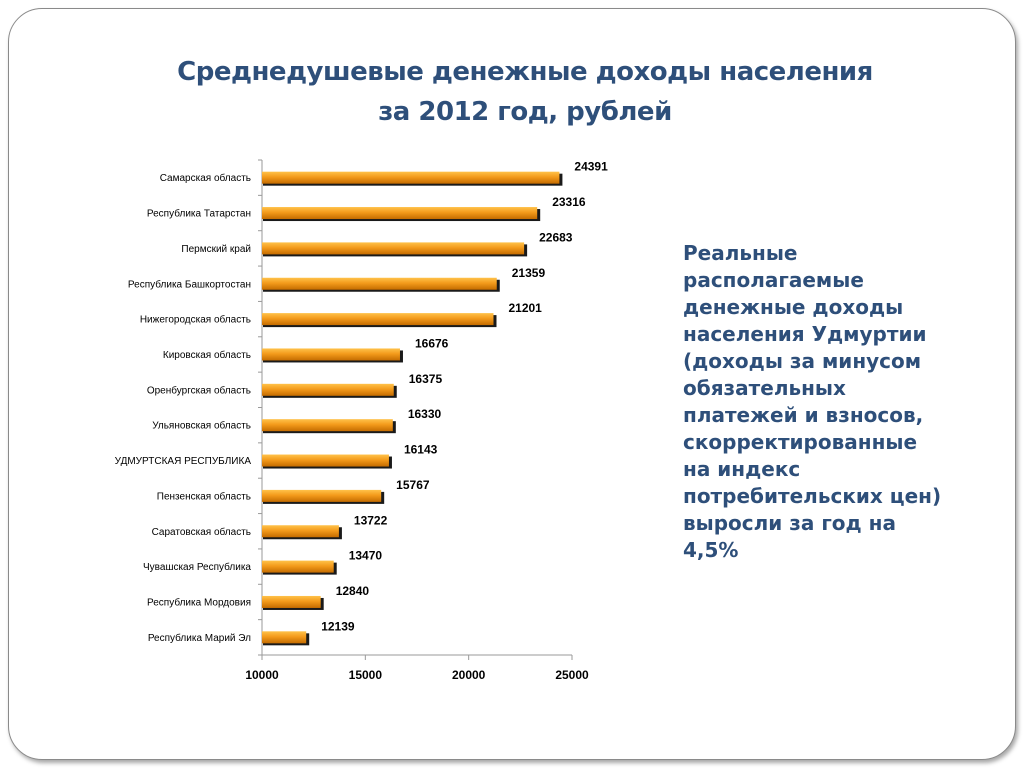  I want to click on category-label: Республика Марий Эл, so click(199, 638).